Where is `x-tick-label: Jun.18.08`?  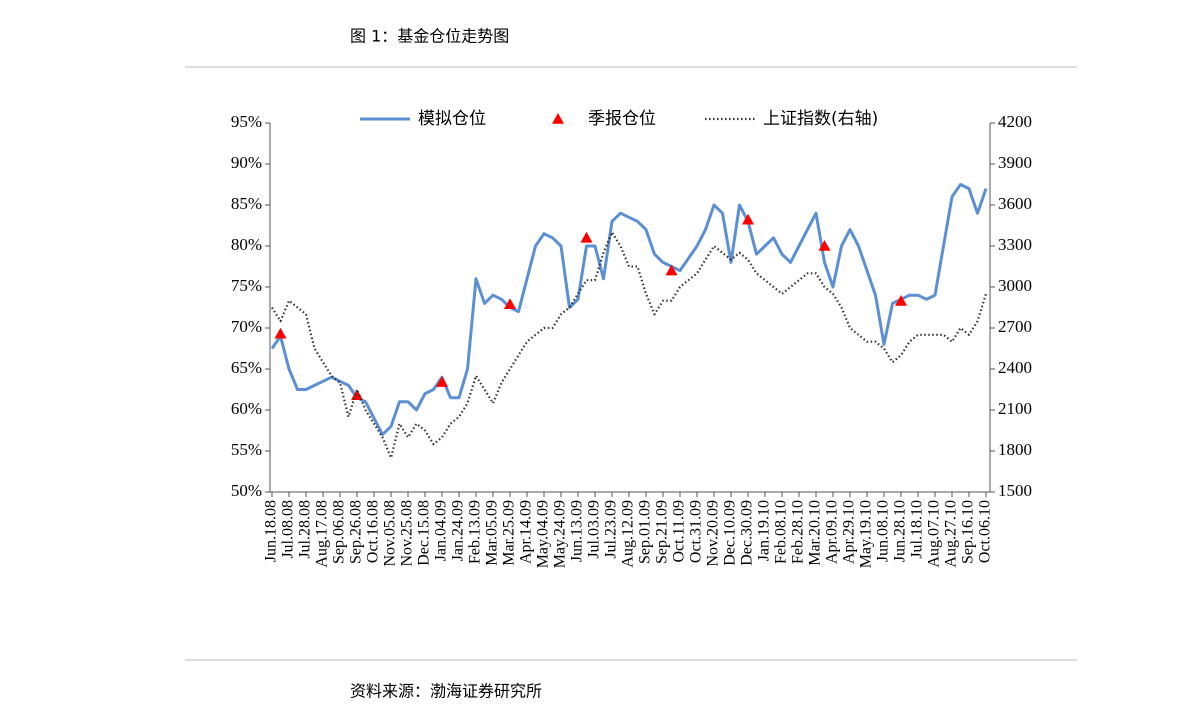 x-tick-label: Jun.18.08 is located at coordinates (271, 531).